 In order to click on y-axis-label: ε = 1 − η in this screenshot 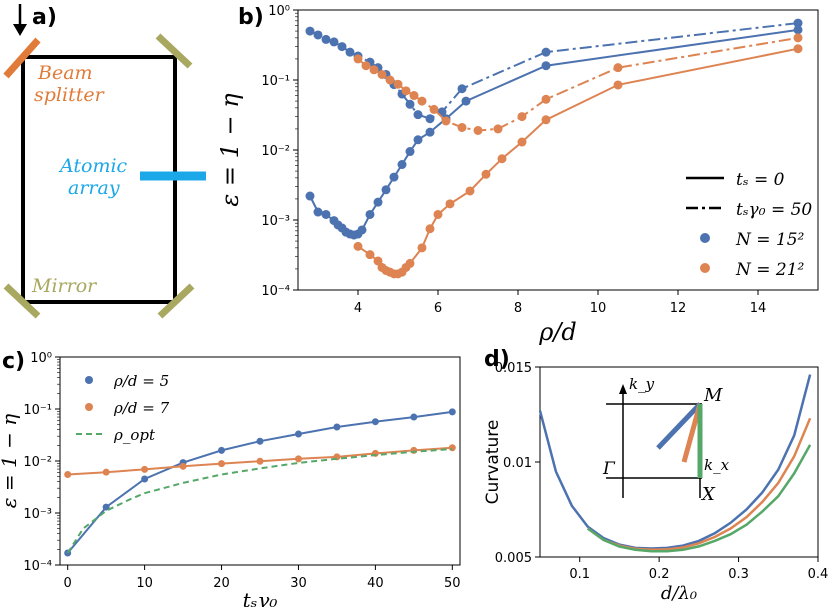, I will do `click(10, 461)`.